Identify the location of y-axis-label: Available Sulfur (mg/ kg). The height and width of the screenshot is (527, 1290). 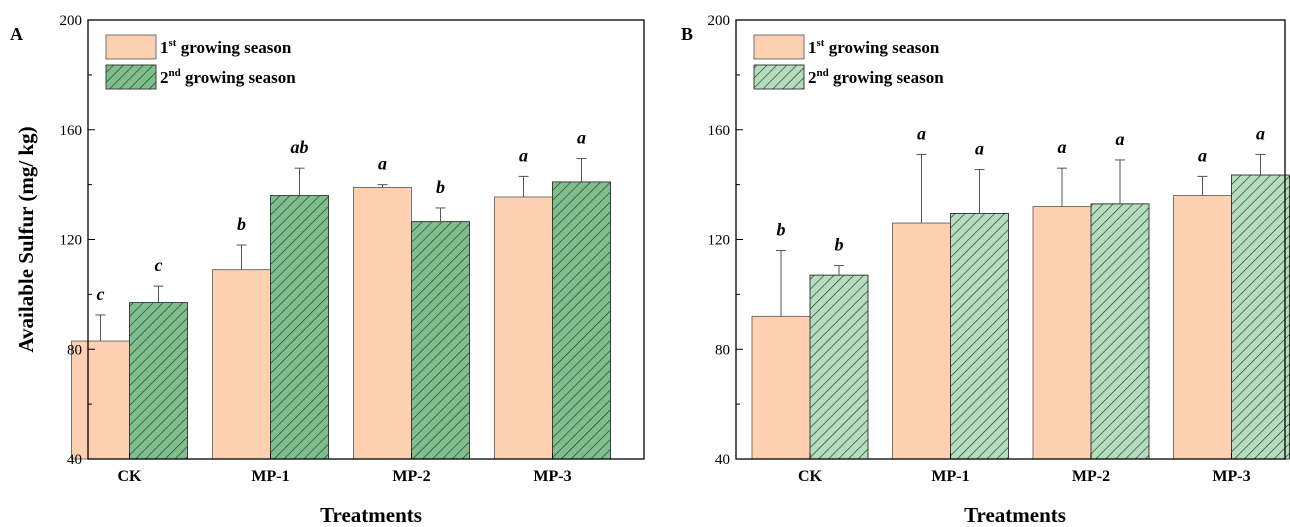
(26, 239).